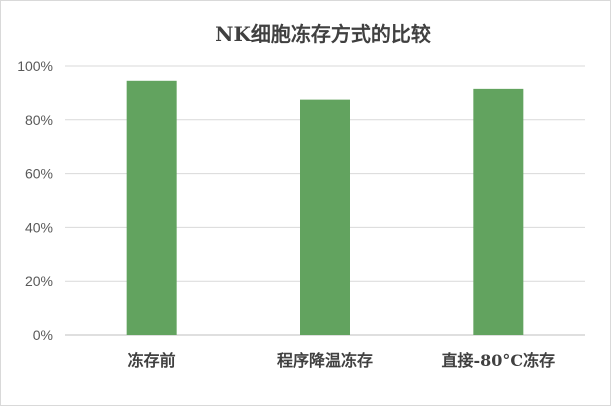 This screenshot has height=407, width=611. I want to click on y-tick-label: 40%, so click(39, 227).